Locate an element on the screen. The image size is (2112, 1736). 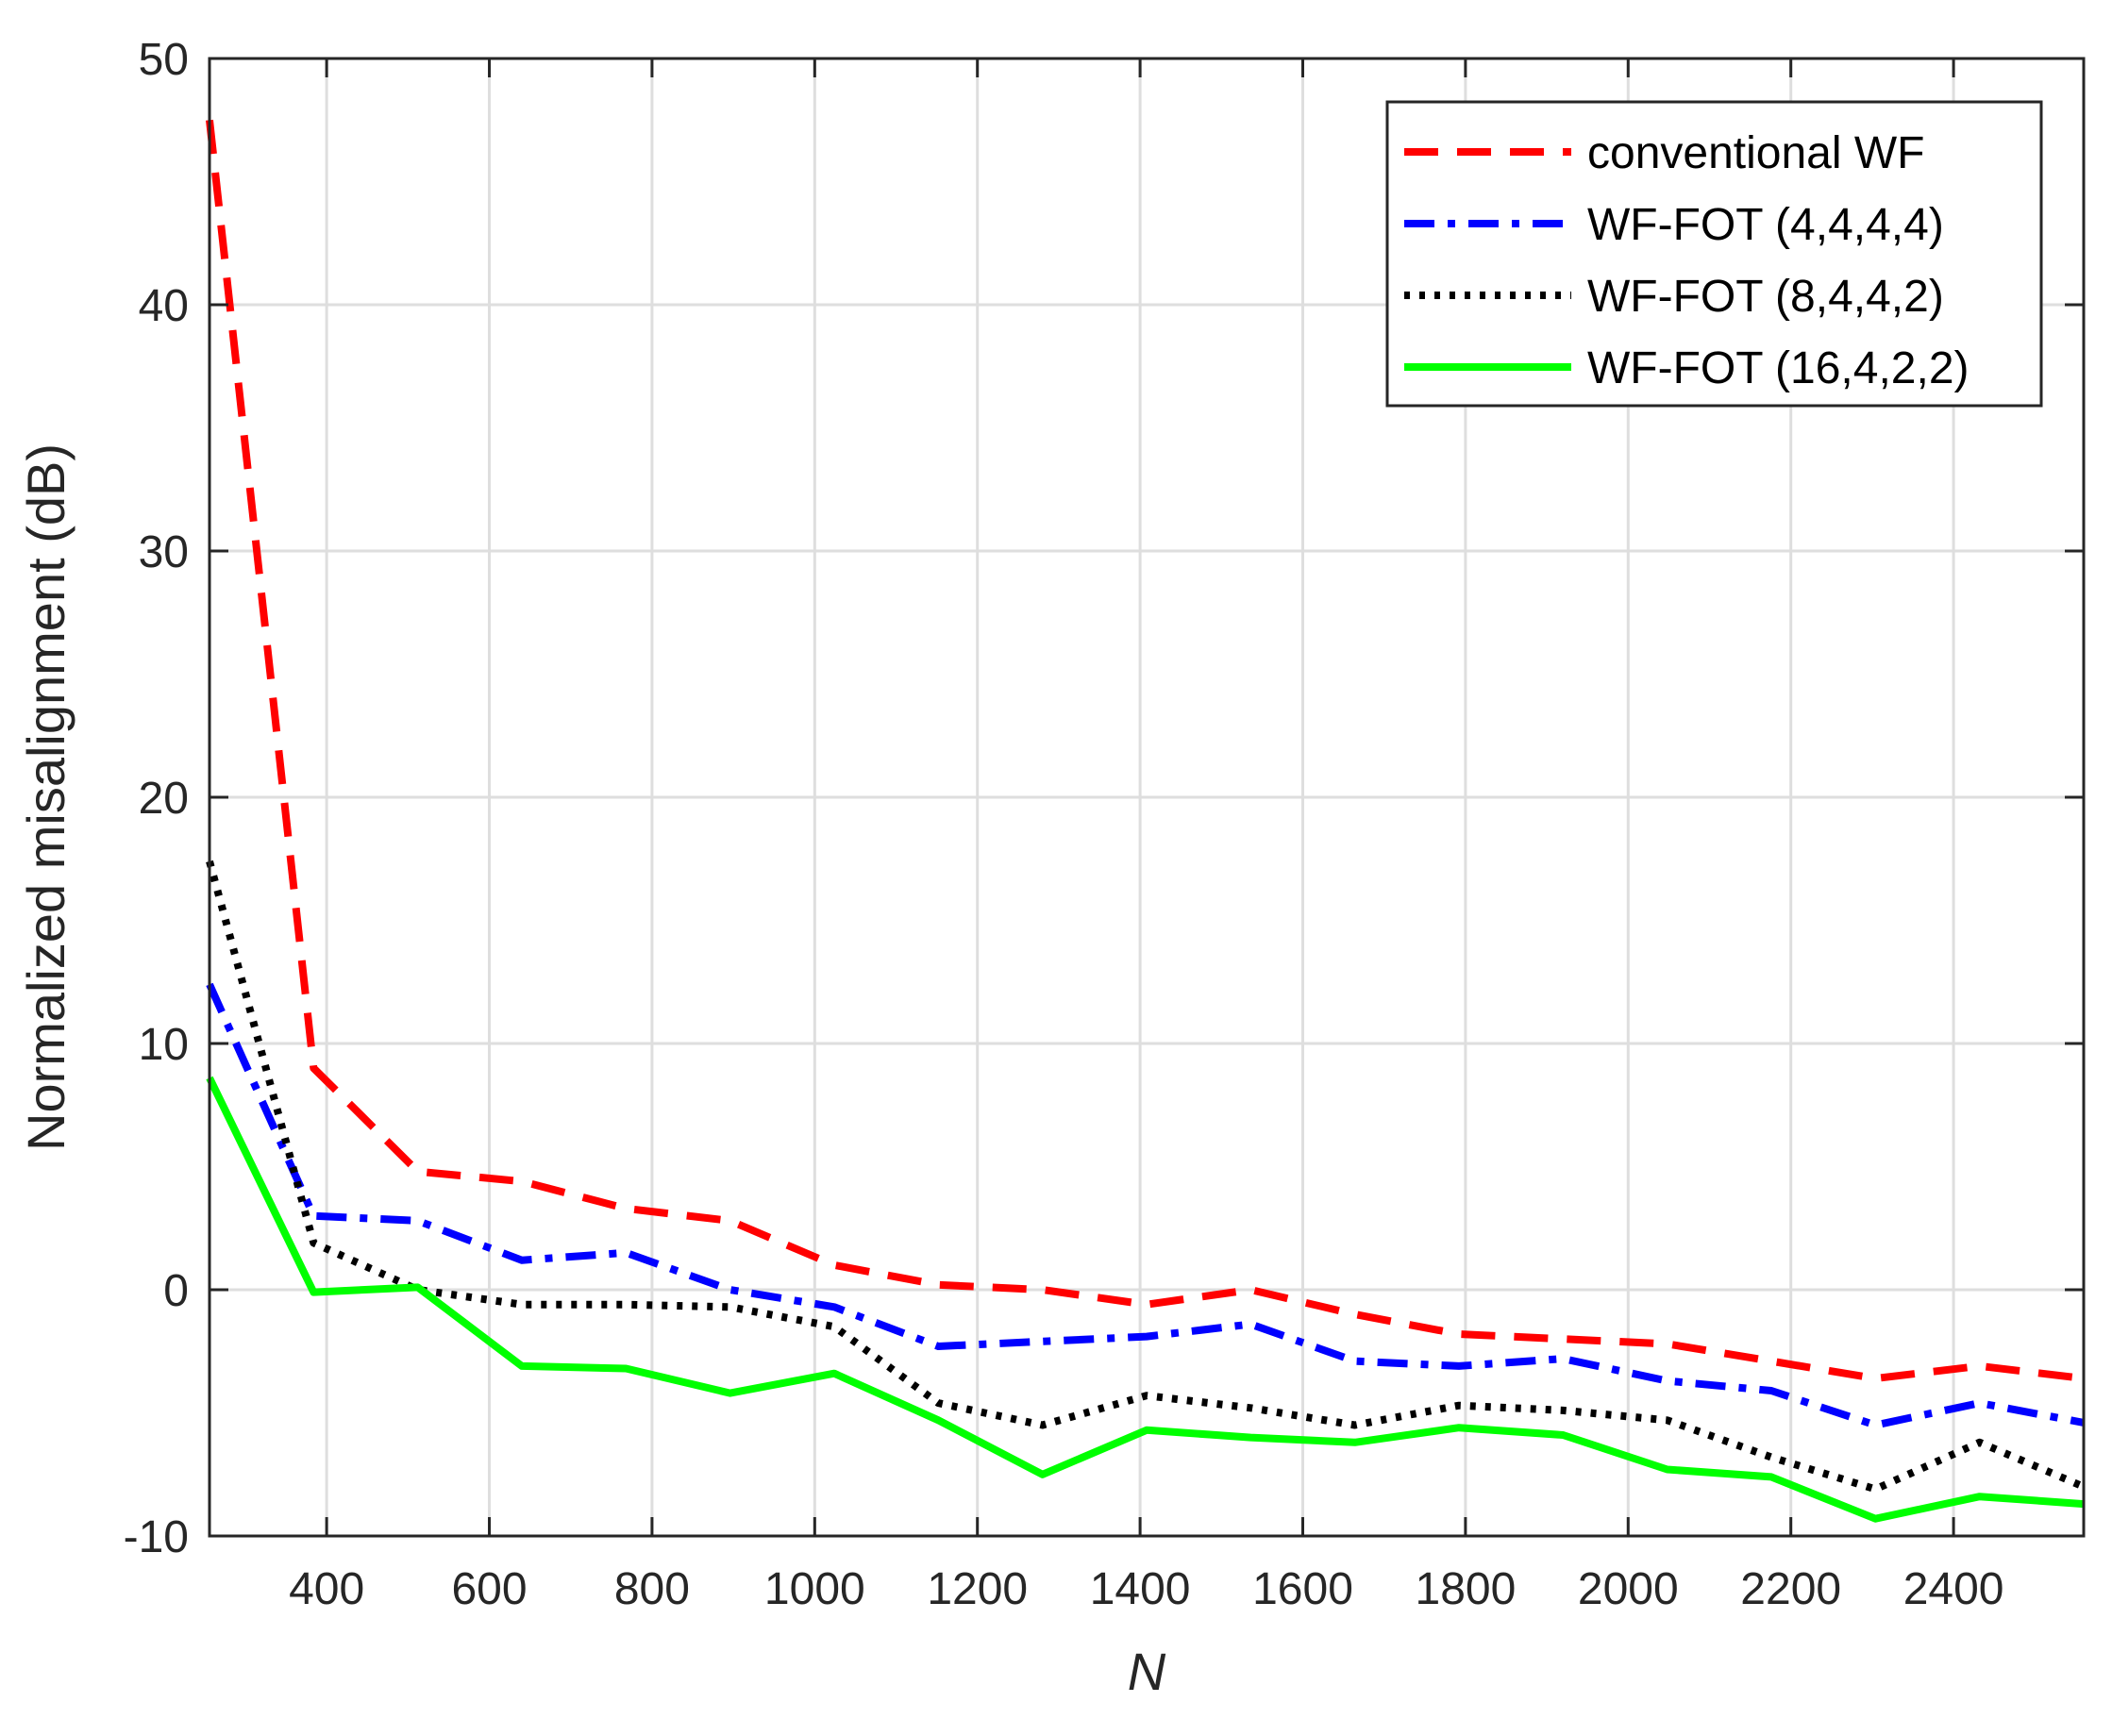
x-tick-label: 1000 is located at coordinates (814, 1589).